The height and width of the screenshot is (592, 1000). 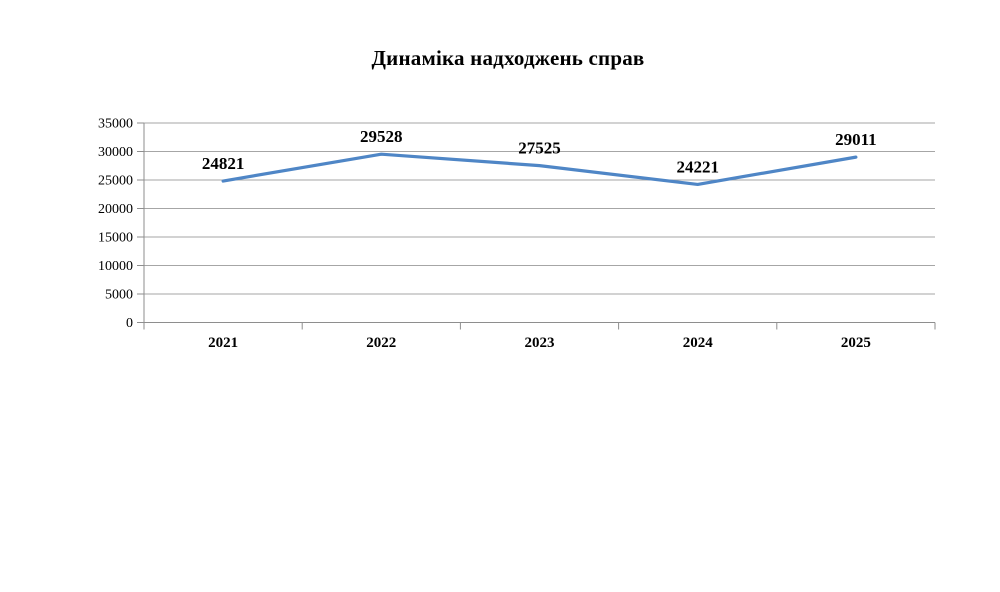 What do you see at coordinates (115, 181) in the screenshot?
I see `y-tick-label: 25000` at bounding box center [115, 181].